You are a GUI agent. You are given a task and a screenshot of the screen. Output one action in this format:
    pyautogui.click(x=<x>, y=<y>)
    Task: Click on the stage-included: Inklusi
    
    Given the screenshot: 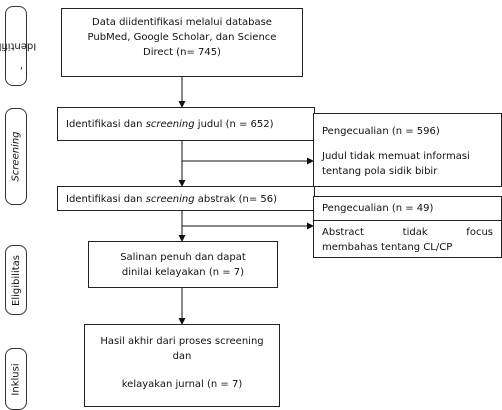 What is the action you would take?
    pyautogui.click(x=16, y=379)
    